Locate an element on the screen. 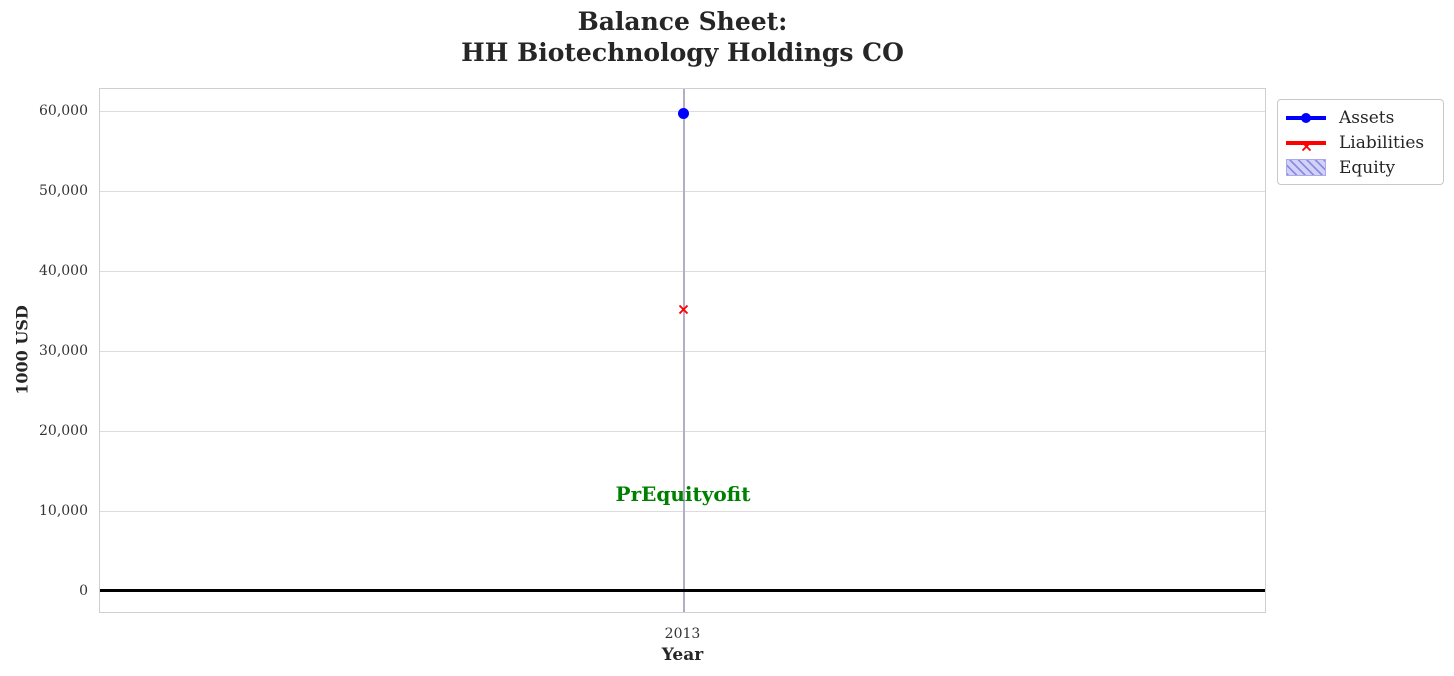 This screenshot has width=1454, height=676. legend-item-equity: Equity is located at coordinates (1360, 167).